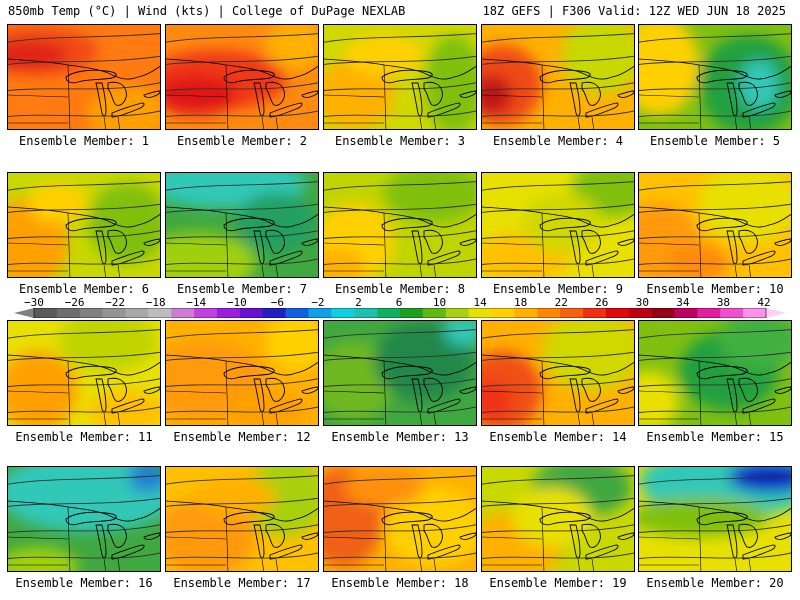  What do you see at coordinates (34, 302) in the screenshot?
I see `colorbar-tick-label: −30` at bounding box center [34, 302].